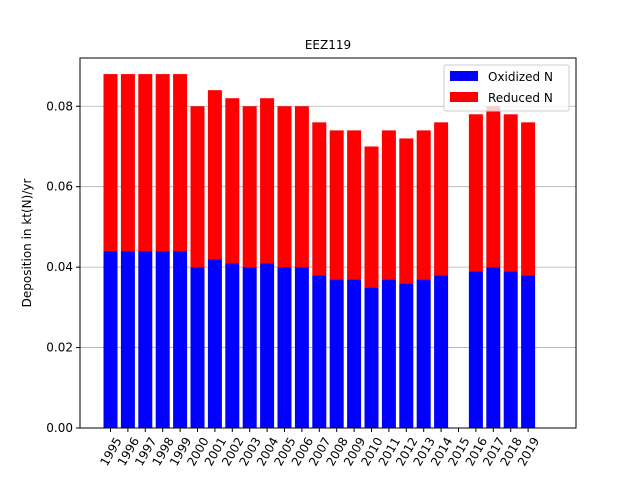 The height and width of the screenshot is (480, 640). What do you see at coordinates (464, 76) in the screenshot?
I see `legend-swatch-oxidized` at bounding box center [464, 76].